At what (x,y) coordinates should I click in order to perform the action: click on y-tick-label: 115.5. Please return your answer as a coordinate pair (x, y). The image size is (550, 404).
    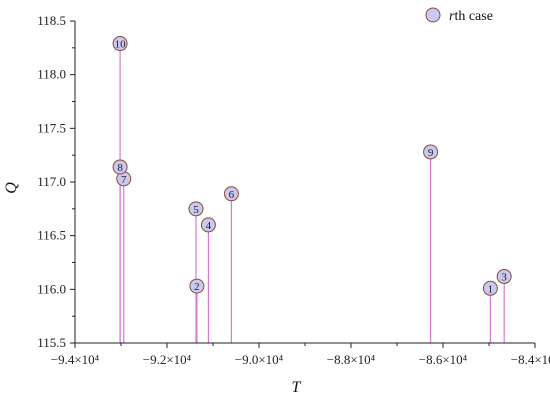
    Looking at the image, I should click on (51, 342).